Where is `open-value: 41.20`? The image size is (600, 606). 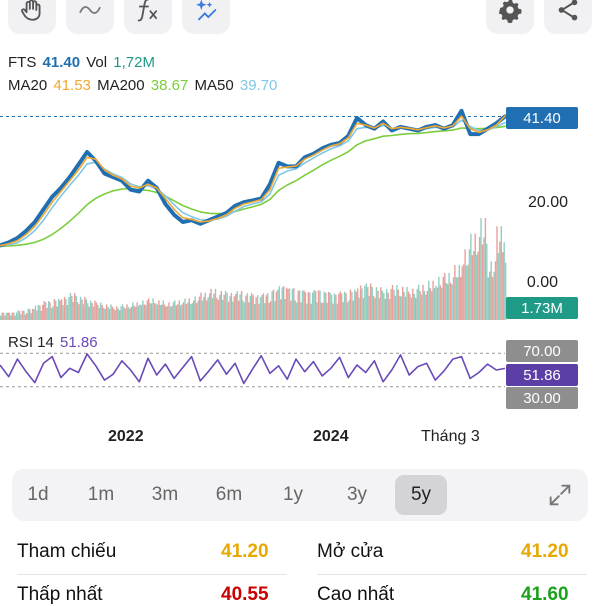
open-value: 41.20 is located at coordinates (545, 551).